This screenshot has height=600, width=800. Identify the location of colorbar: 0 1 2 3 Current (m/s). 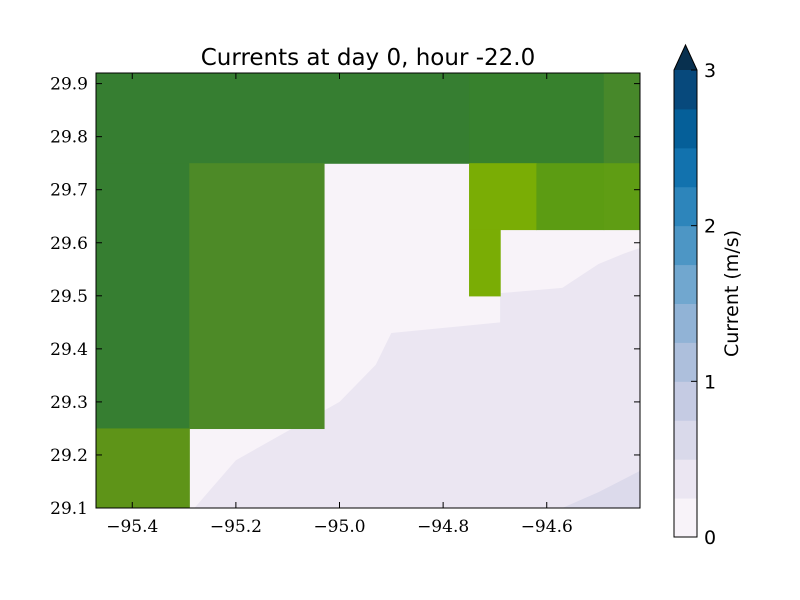
(708, 296).